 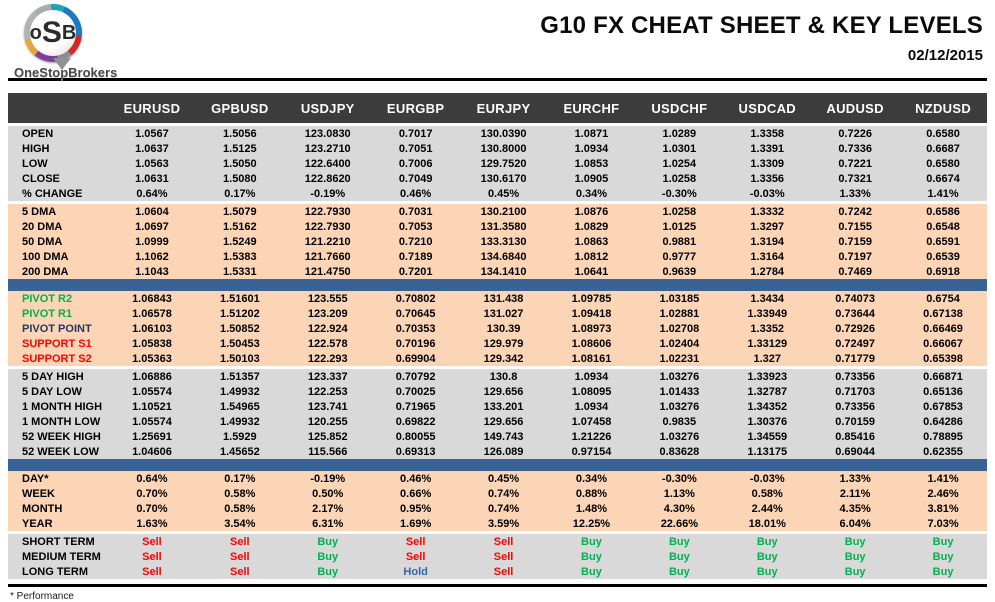 I want to click on table-cell: 122.578, so click(x=327, y=343).